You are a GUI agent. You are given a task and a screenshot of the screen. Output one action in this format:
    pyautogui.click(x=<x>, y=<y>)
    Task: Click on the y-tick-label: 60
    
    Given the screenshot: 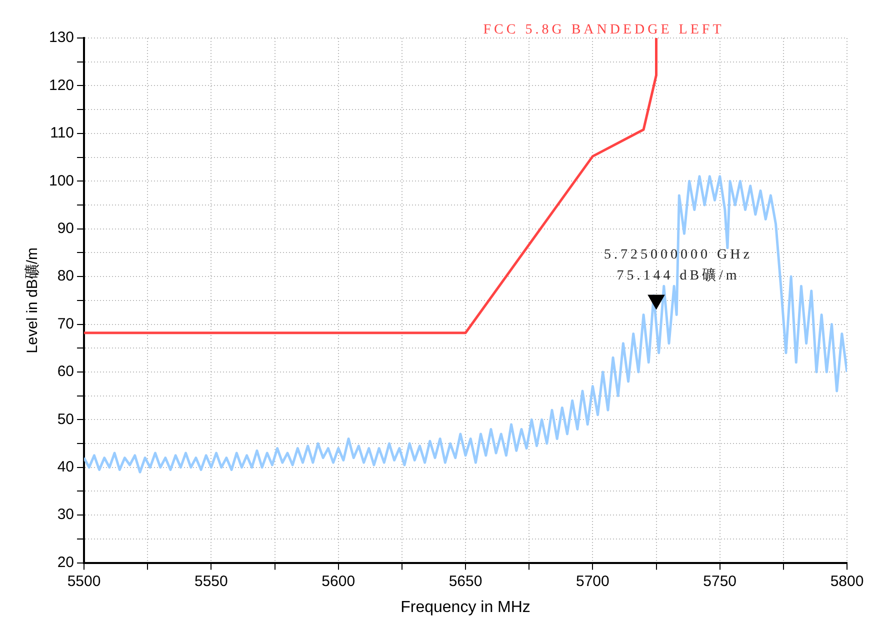 What is the action you would take?
    pyautogui.click(x=65, y=371)
    